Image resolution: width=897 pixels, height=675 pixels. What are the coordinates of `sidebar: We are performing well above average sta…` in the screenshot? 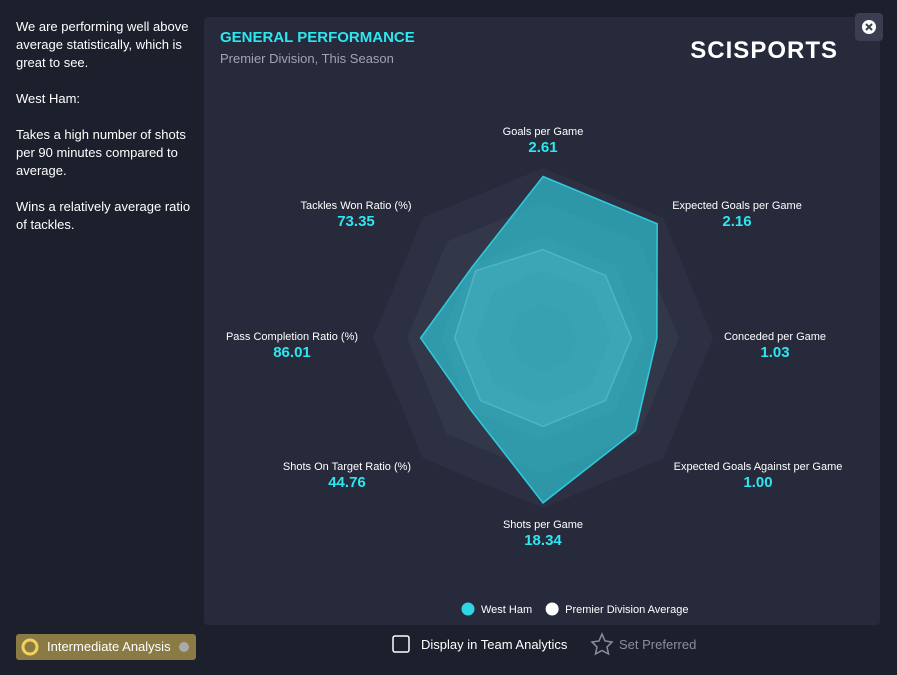 It's located at (105, 135).